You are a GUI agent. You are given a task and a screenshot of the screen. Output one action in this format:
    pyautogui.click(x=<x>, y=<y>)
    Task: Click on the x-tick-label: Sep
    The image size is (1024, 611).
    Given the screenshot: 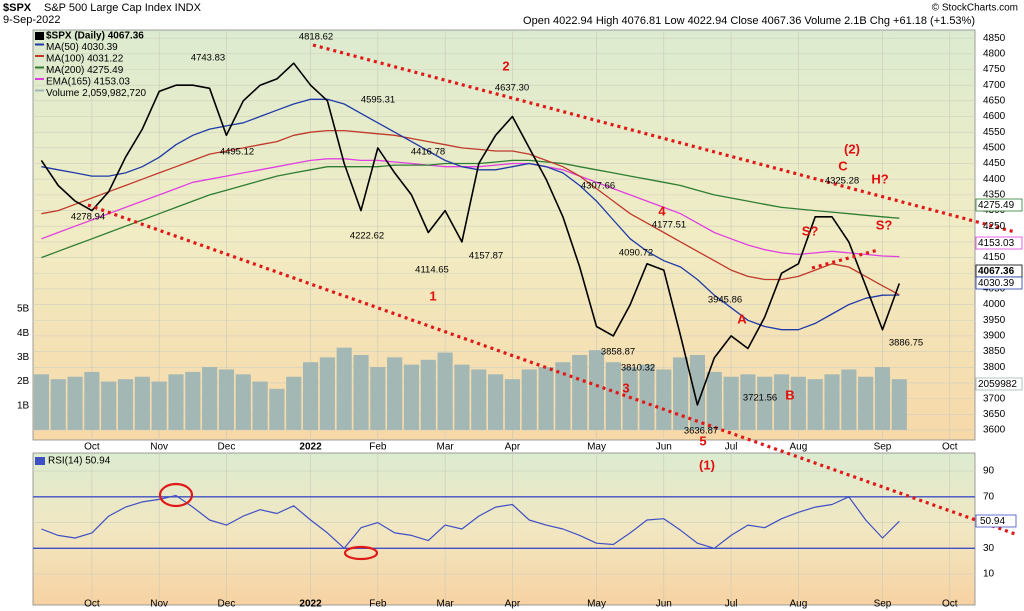 What is the action you would take?
    pyautogui.click(x=883, y=604)
    